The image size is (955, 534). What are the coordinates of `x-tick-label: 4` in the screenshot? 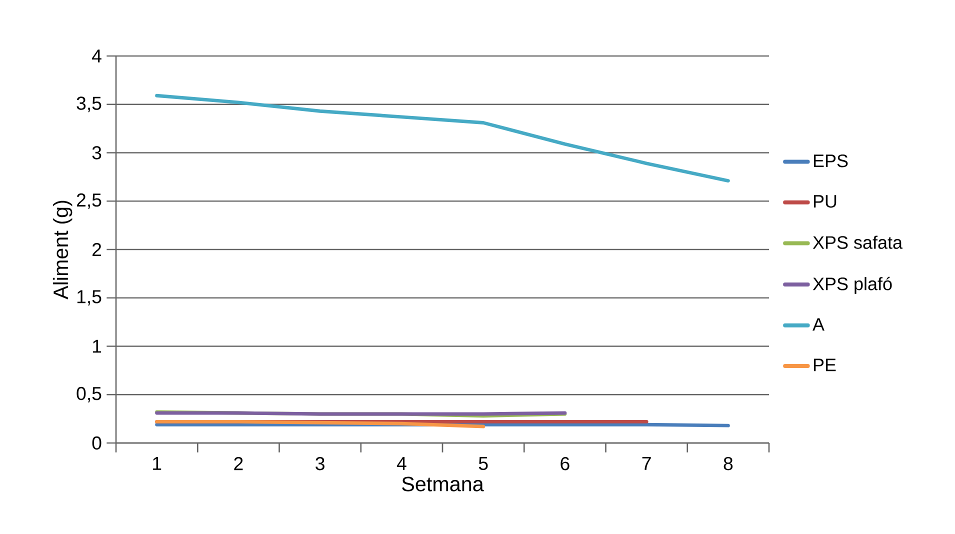 It's located at (401, 463).